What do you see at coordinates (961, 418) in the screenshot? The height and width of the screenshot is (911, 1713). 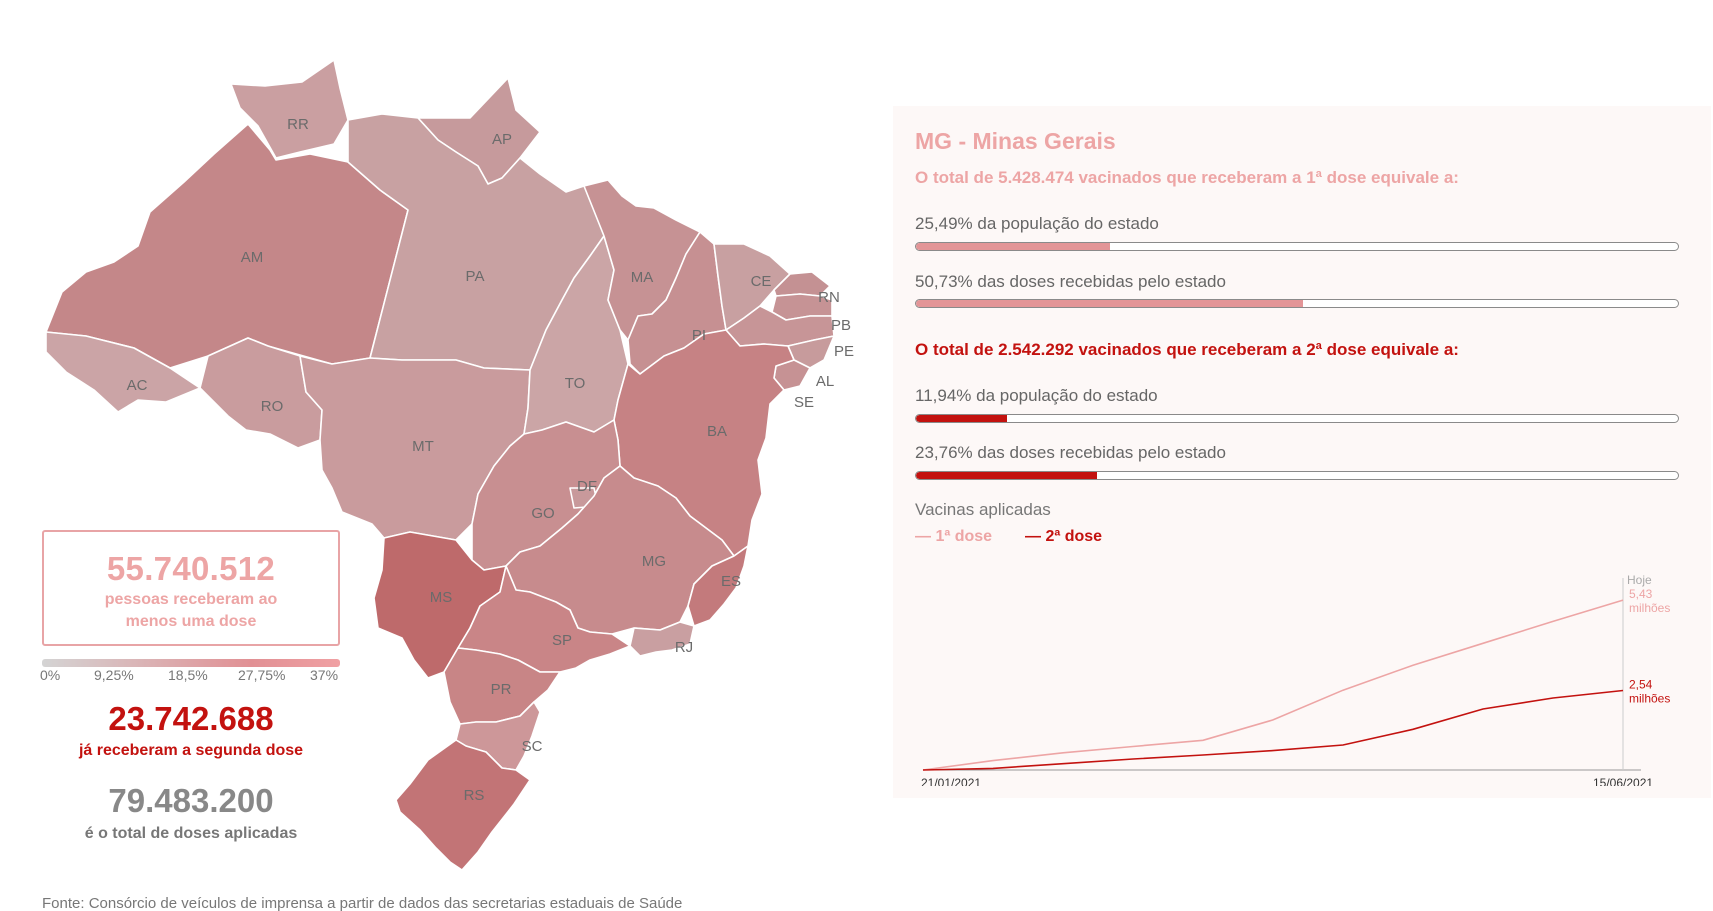 I see `dose2-population-fill` at bounding box center [961, 418].